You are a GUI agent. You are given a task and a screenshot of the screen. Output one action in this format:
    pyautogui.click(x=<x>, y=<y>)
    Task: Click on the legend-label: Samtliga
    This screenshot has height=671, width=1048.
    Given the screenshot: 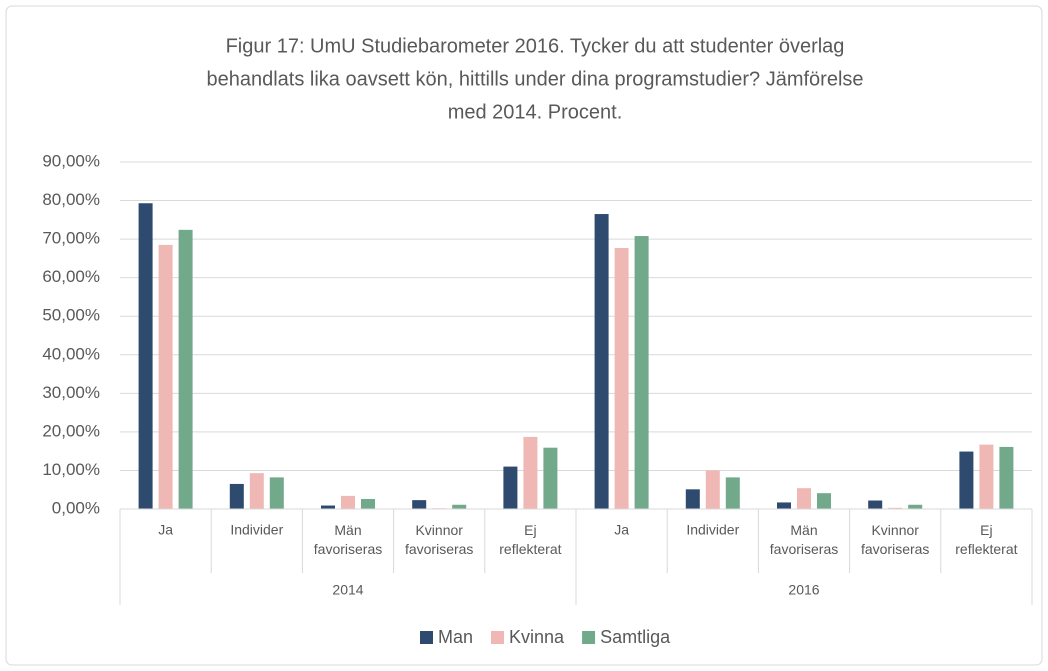 What is the action you would take?
    pyautogui.click(x=635, y=637)
    